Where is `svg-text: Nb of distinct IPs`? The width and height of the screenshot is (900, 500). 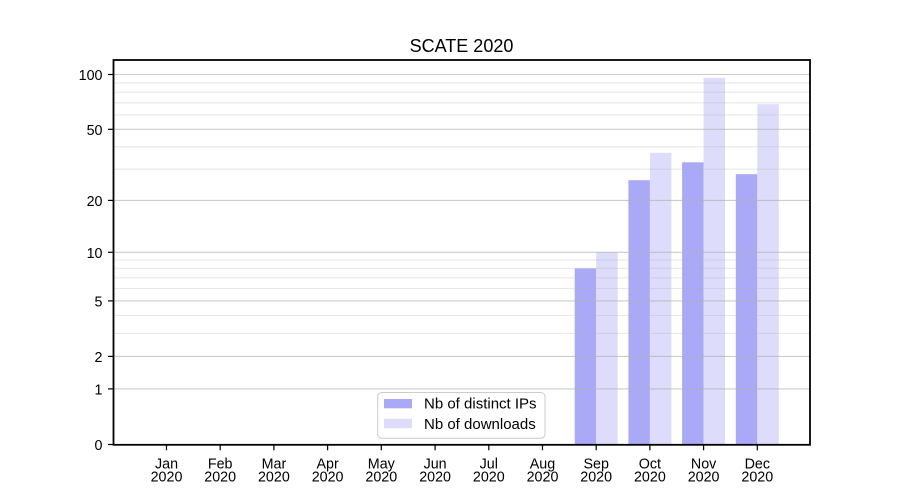
svg-text: Nb of distinct IPs is located at coordinates (480, 404).